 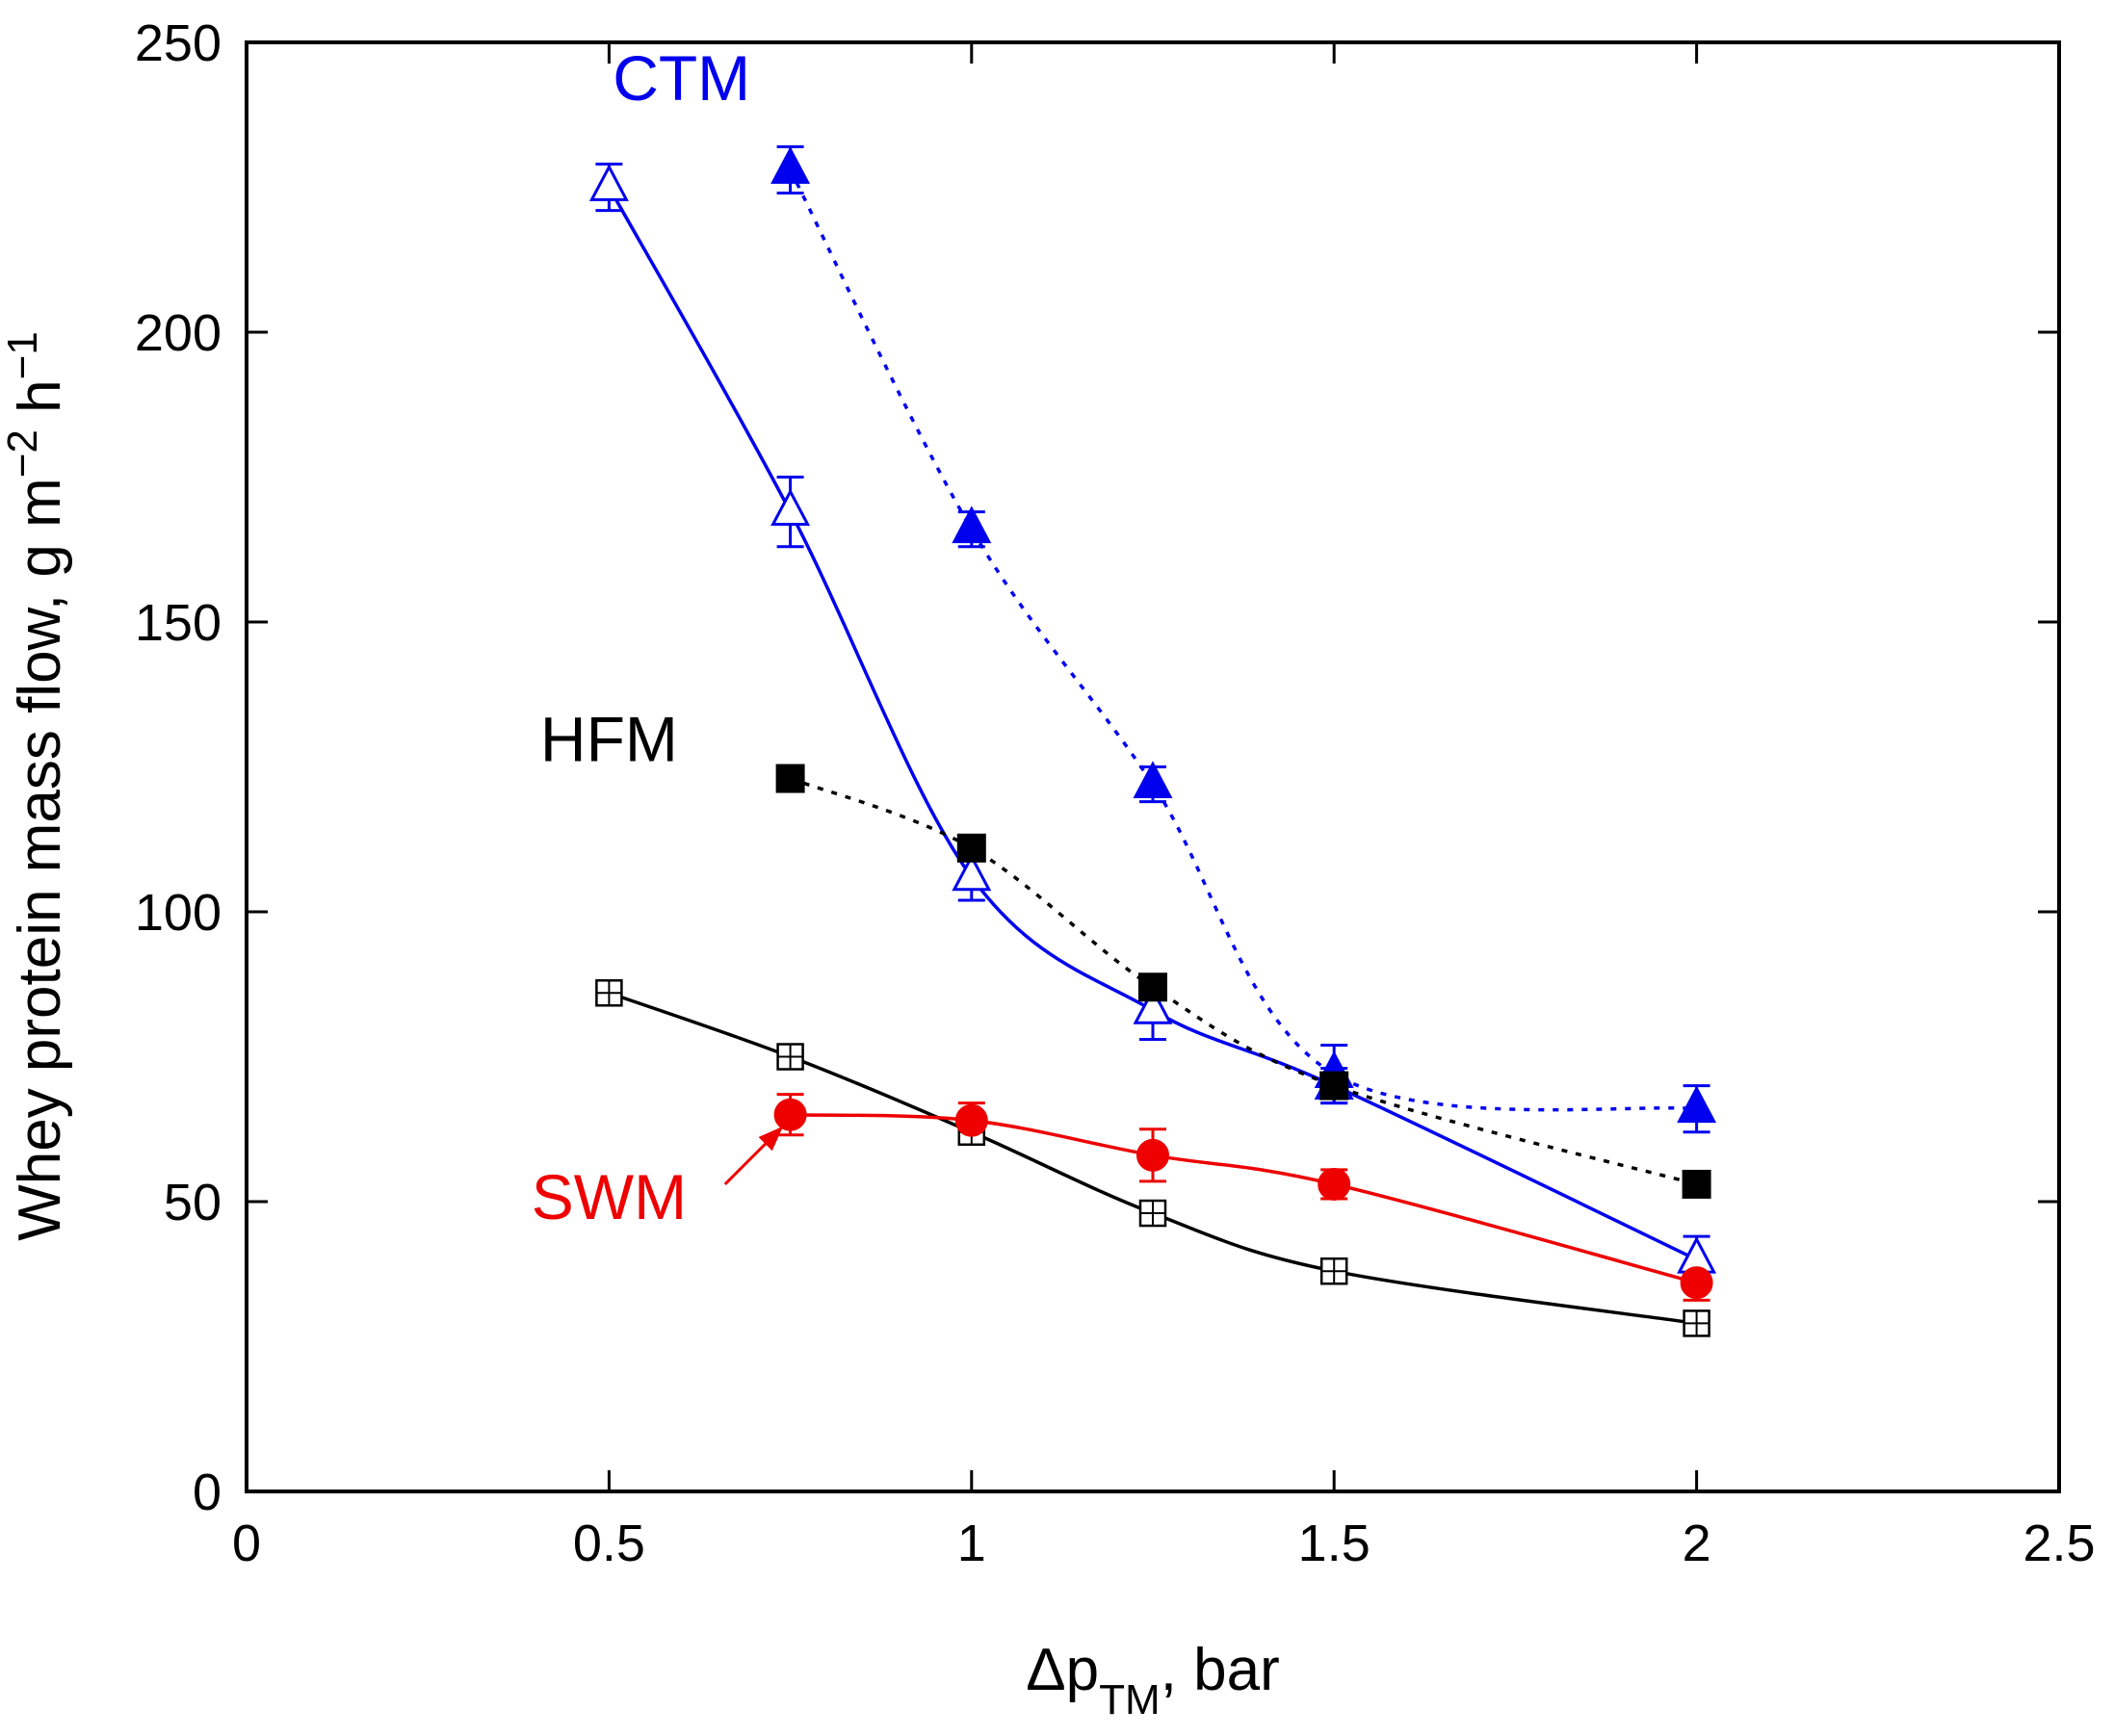 I want to click on series-label-ctm: CTM, so click(x=681, y=78).